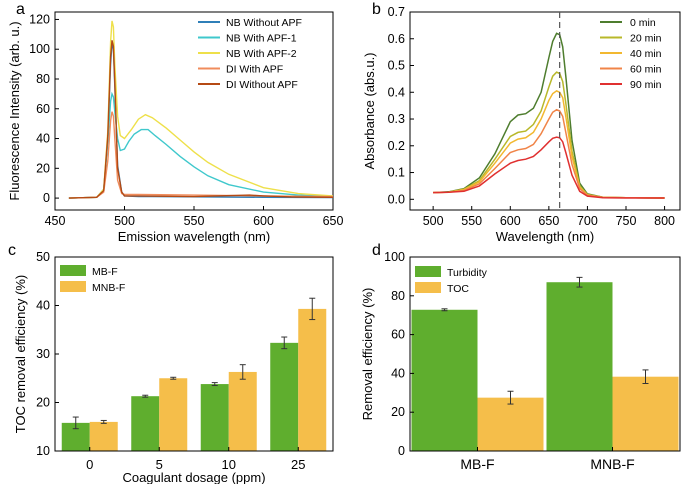 Image resolution: width=685 pixels, height=484 pixels. What do you see at coordinates (43, 354) in the screenshot?
I see `y-tick-label: 30` at bounding box center [43, 354].